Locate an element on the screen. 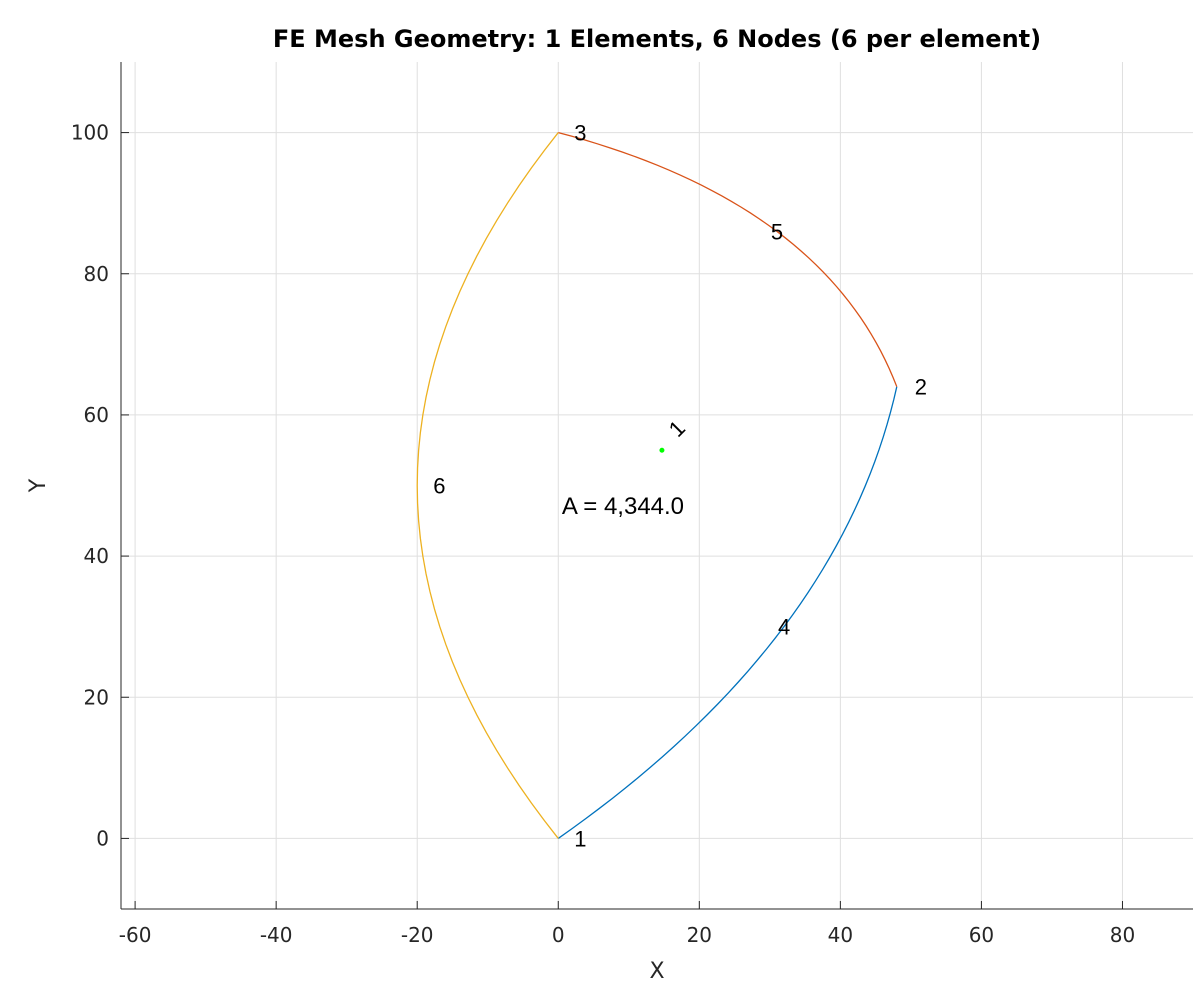  x-tick-label-4: 20 is located at coordinates (699, 935).